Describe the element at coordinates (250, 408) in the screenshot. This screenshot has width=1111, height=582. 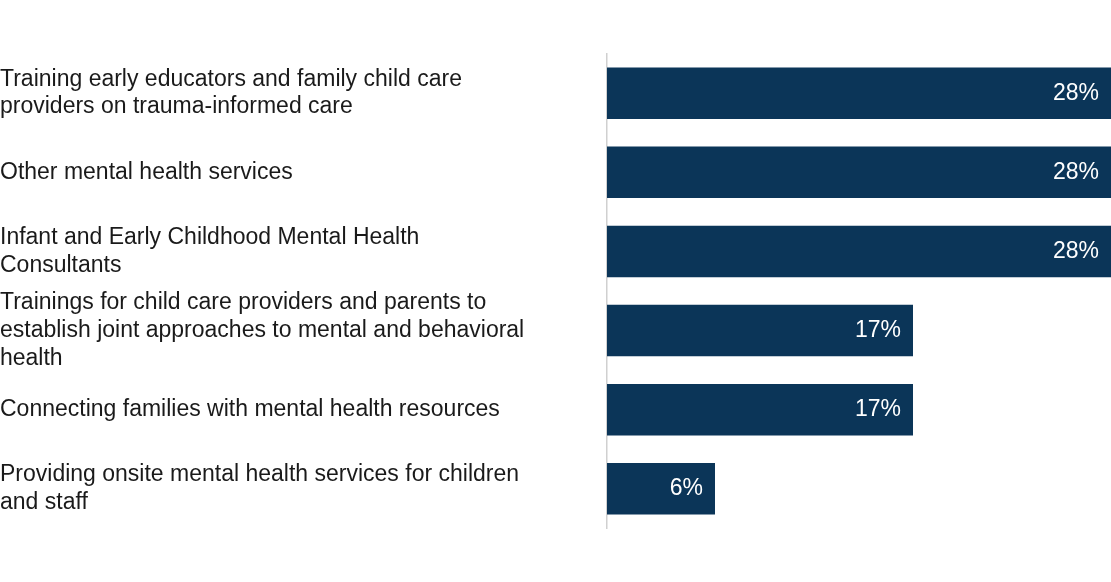
I see `y-tick-label: Connecting families with mental health resources` at that location.